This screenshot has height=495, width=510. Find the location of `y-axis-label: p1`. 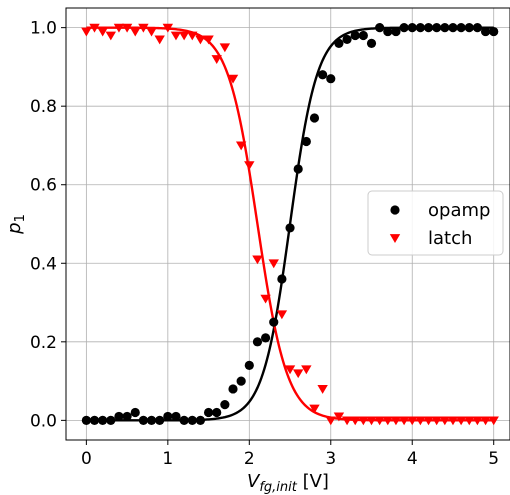

y-axis-label: p1 is located at coordinates (16, 224).